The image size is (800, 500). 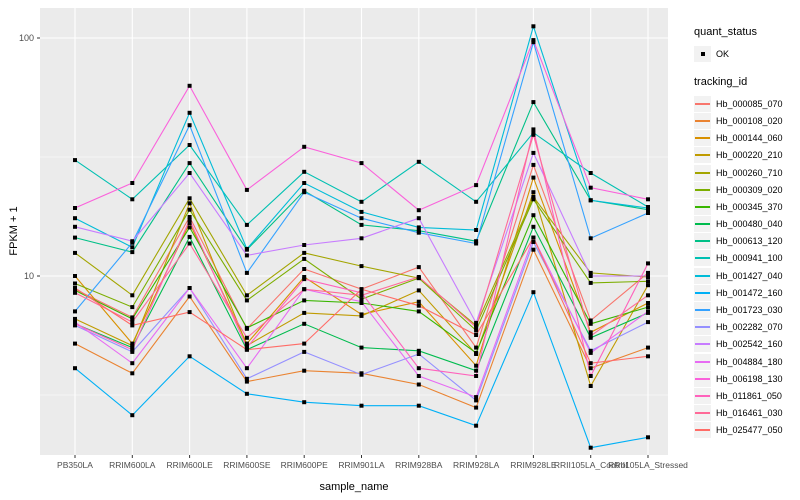 What do you see at coordinates (723, 53) in the screenshot?
I see `legend-label-ok: OK` at bounding box center [723, 53].